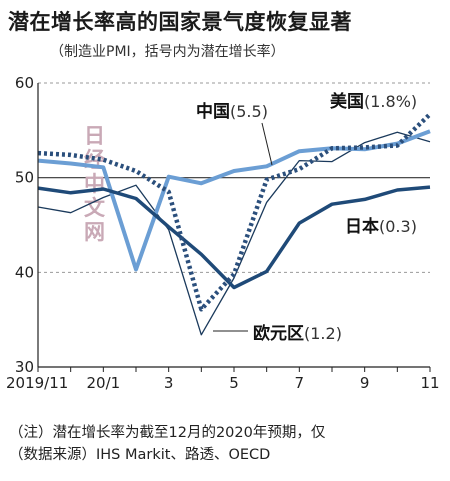 The image size is (450, 481). What do you see at coordinates (167, 433) in the screenshot?
I see `footnote: （注）潜在增长率为截至12月的2020年预期，仅` at bounding box center [167, 433].